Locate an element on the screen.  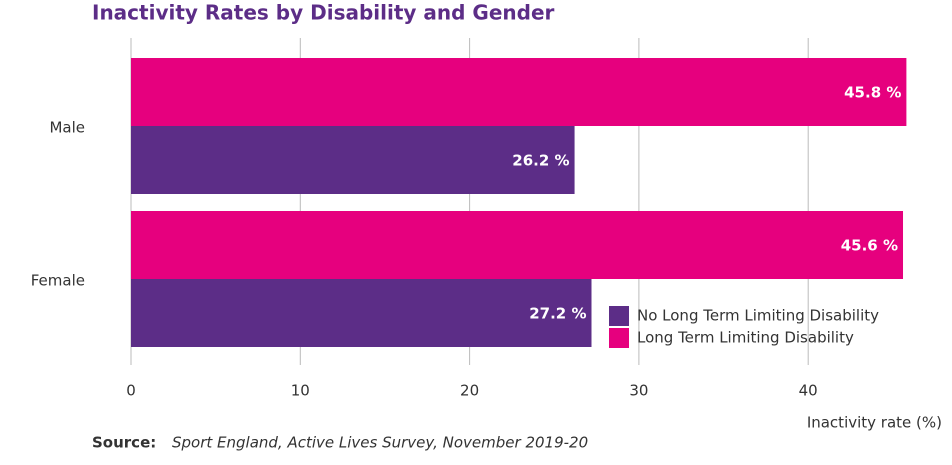
value-label: 45.8 % is located at coordinates (872, 93).